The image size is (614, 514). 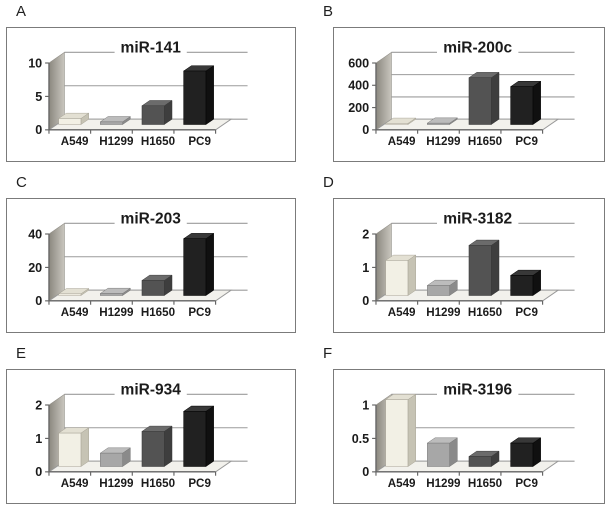 I want to click on panel-letter-a: A, so click(x=21, y=11).